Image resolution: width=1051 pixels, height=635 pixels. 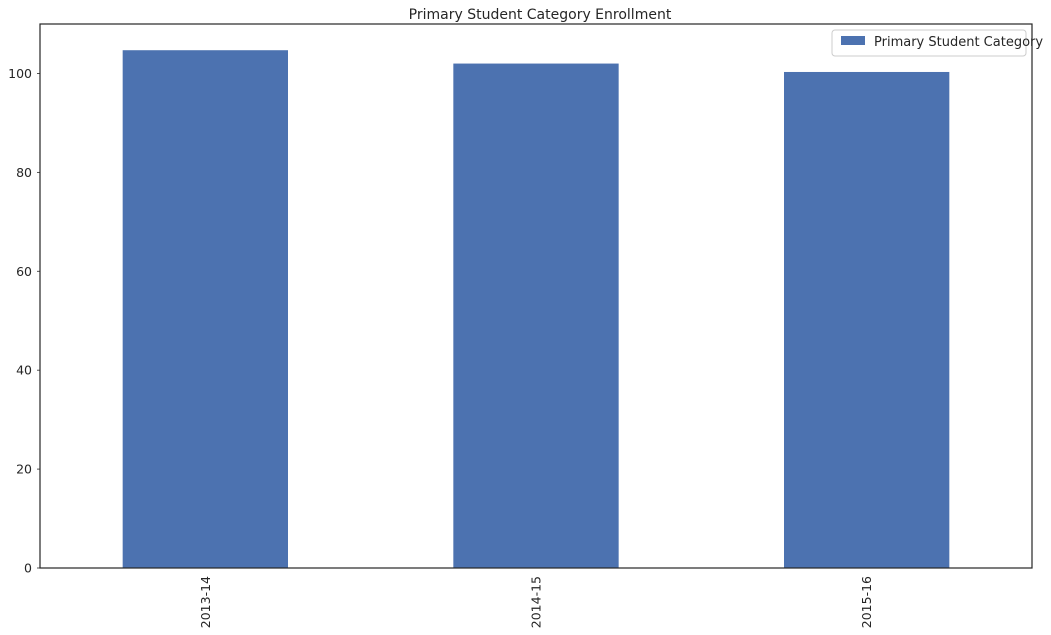 What do you see at coordinates (24, 271) in the screenshot?
I see `y-tick-label: 60` at bounding box center [24, 271].